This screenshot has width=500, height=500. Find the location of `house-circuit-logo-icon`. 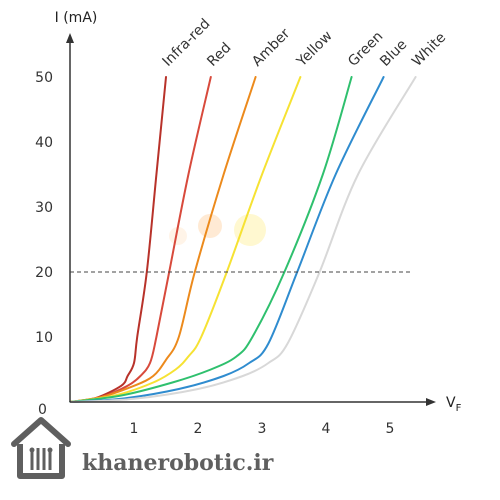

house-circuit-logo-icon is located at coordinates (41, 448).